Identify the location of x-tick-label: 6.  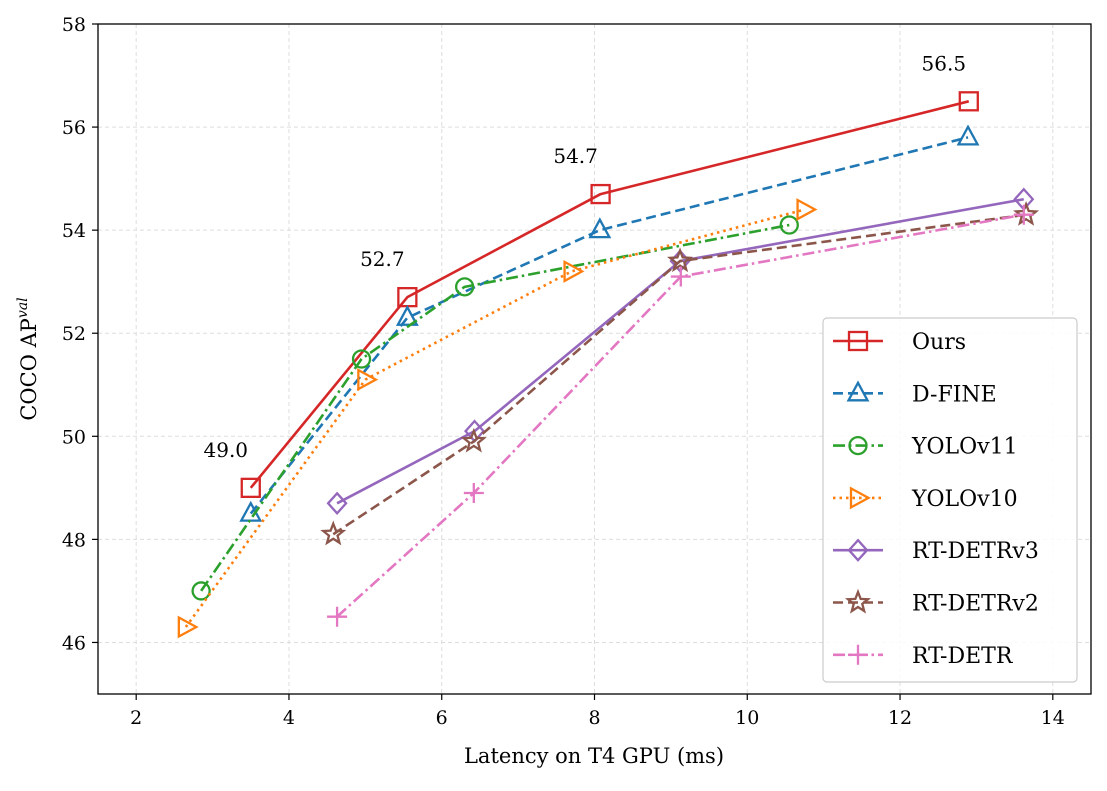
(442, 718).